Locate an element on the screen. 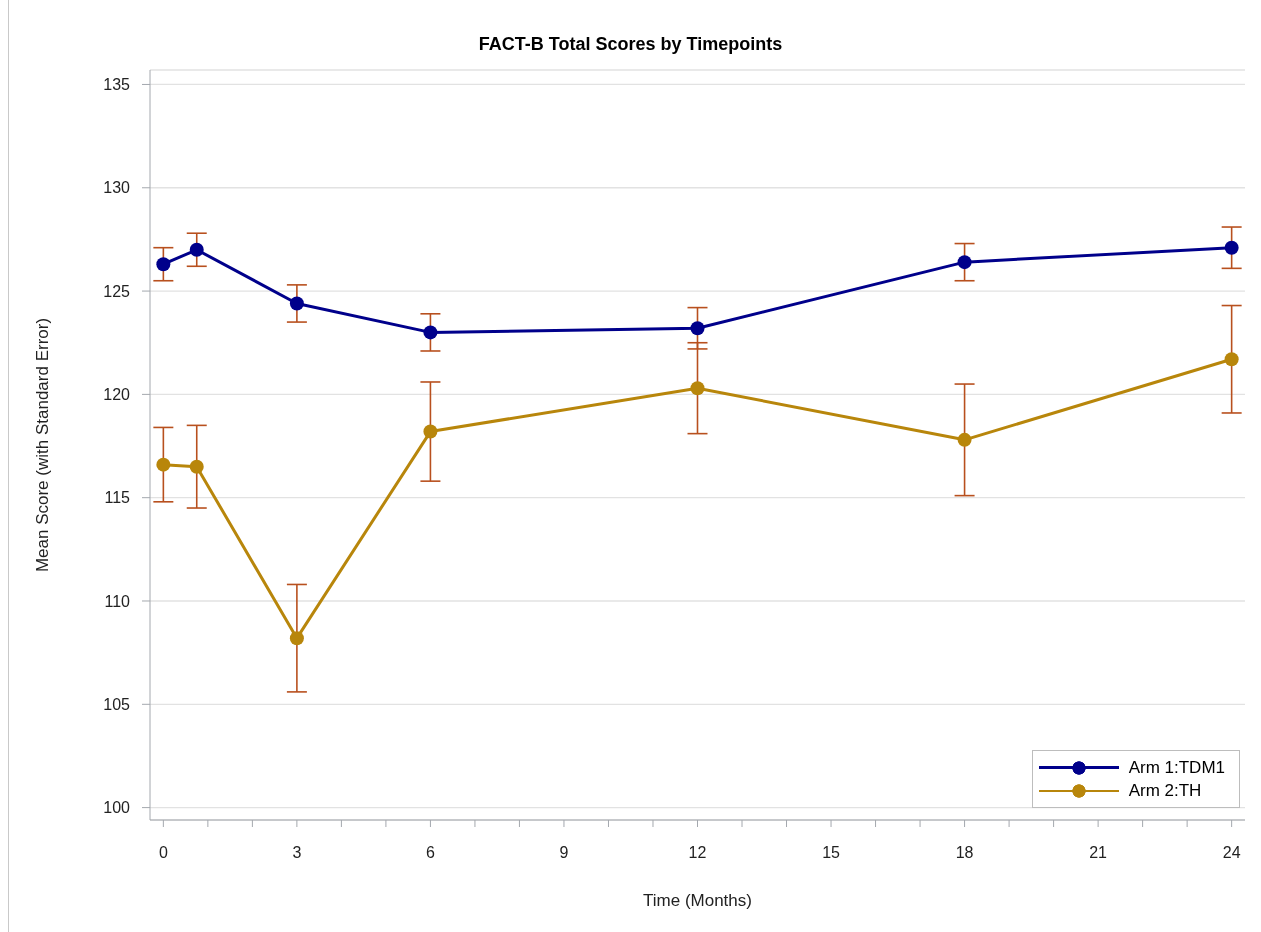  x-tick-label: 9 is located at coordinates (564, 853).